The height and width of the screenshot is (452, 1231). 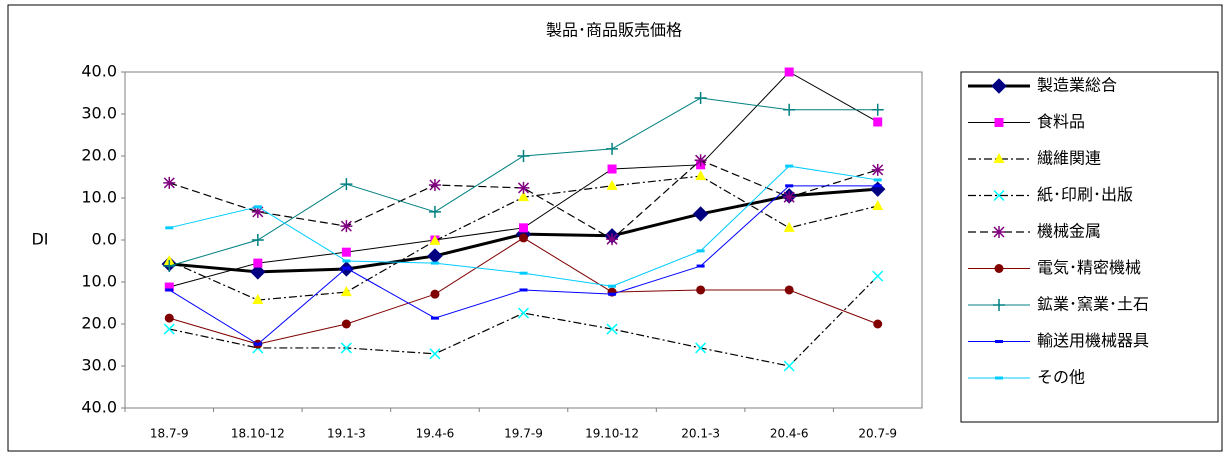 What do you see at coordinates (700, 434) in the screenshot?
I see `x-tick-label: 20.1-3` at bounding box center [700, 434].